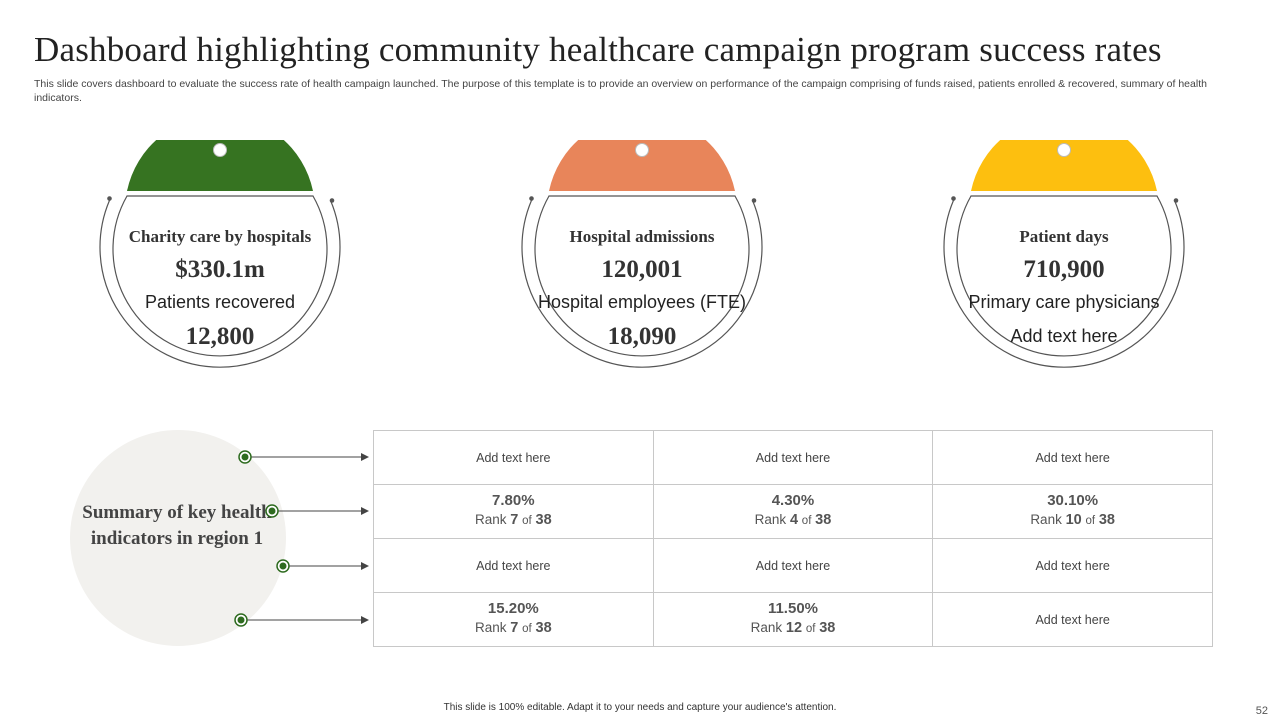 The image size is (1280, 720). Describe the element at coordinates (513, 500) in the screenshot. I see `indicator-percent: 7.80%` at that location.